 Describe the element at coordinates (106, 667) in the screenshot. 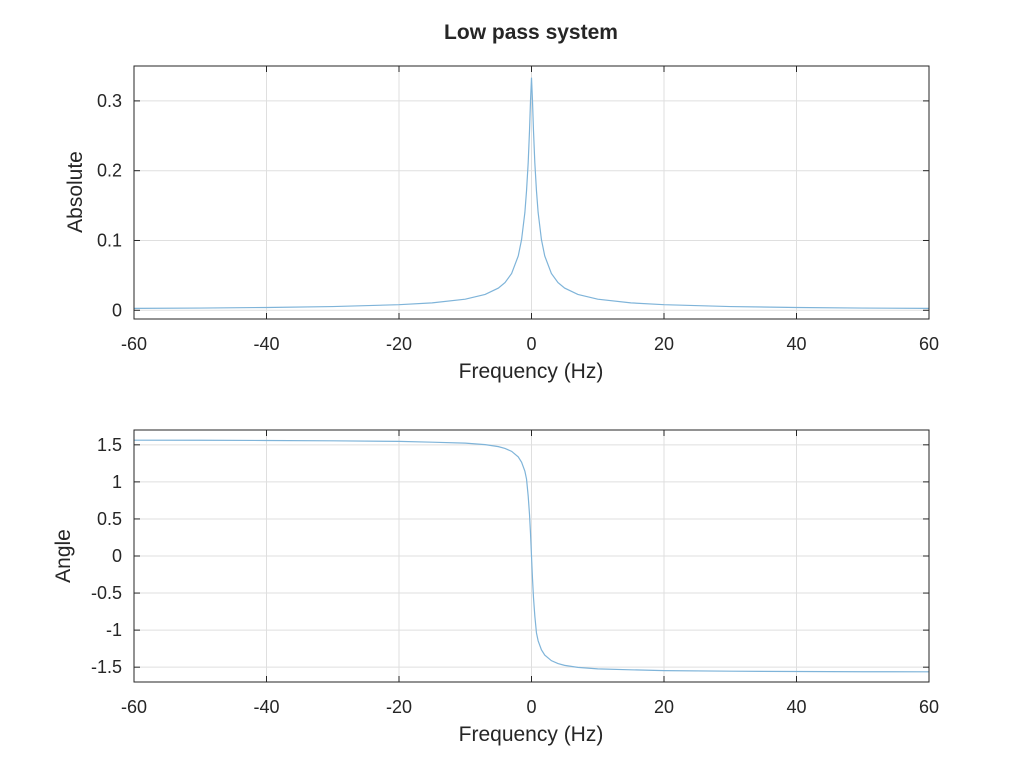

I see `phase-ytick-label: -1.5` at that location.